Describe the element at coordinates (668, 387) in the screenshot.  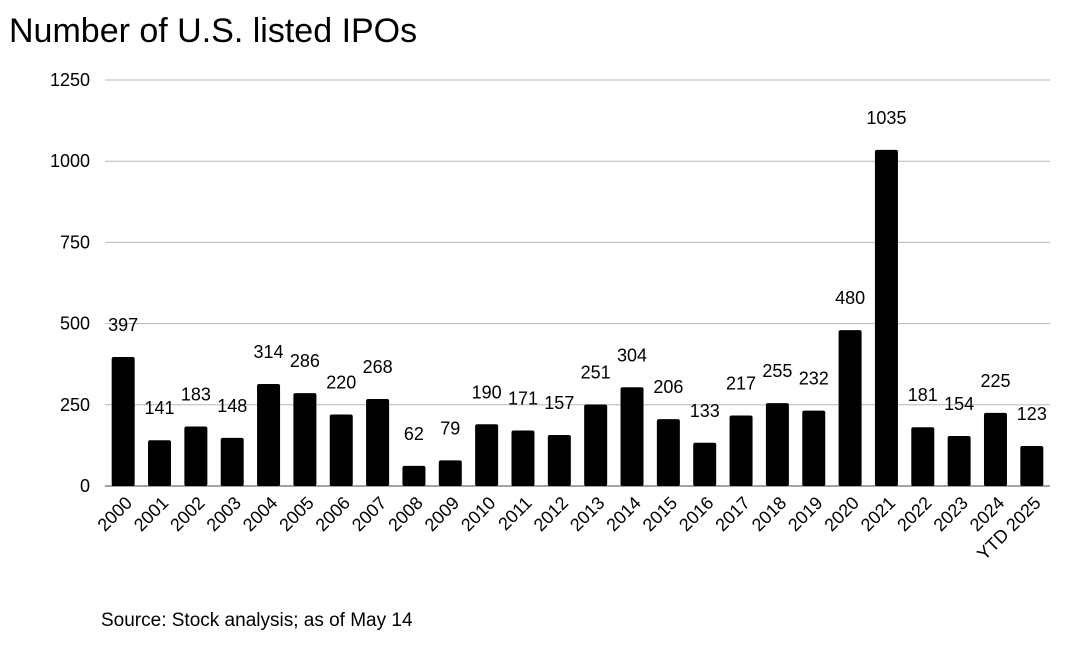
I see `data-label: 206` at that location.